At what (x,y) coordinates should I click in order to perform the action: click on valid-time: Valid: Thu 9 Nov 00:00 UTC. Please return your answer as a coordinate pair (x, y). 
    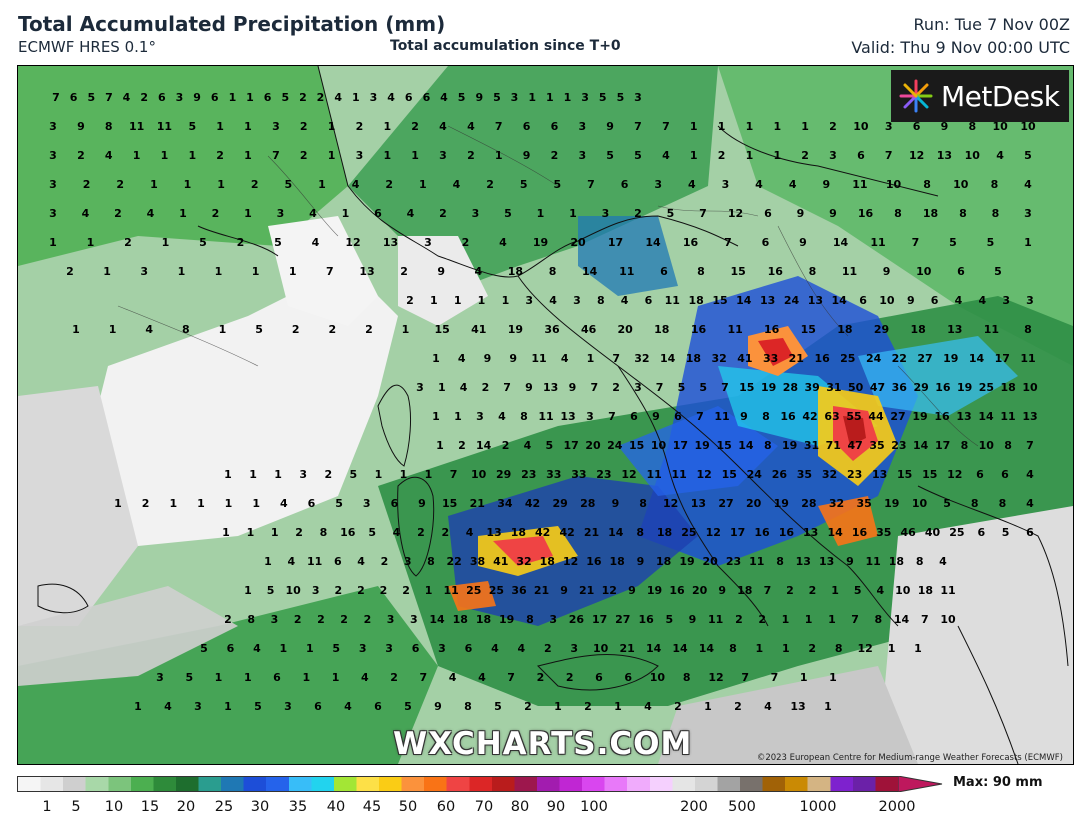
    Looking at the image, I should click on (960, 47).